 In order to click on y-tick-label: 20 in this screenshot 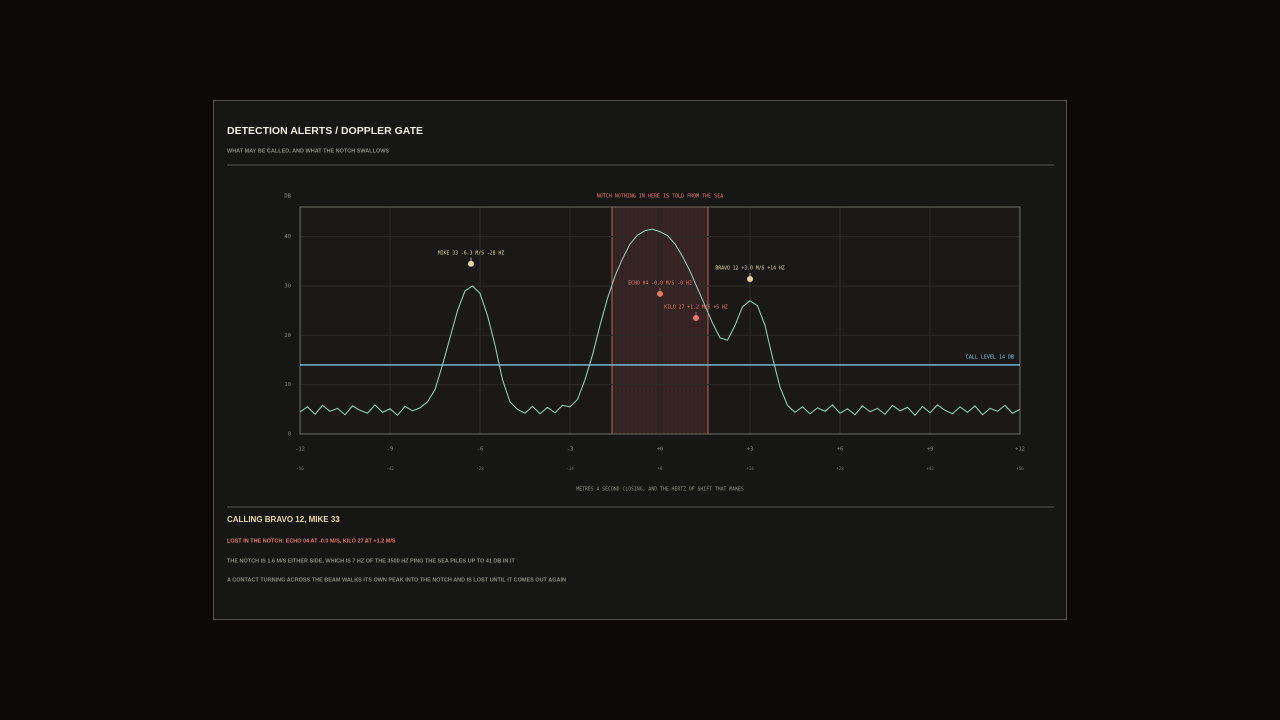, I will do `click(287, 336)`.